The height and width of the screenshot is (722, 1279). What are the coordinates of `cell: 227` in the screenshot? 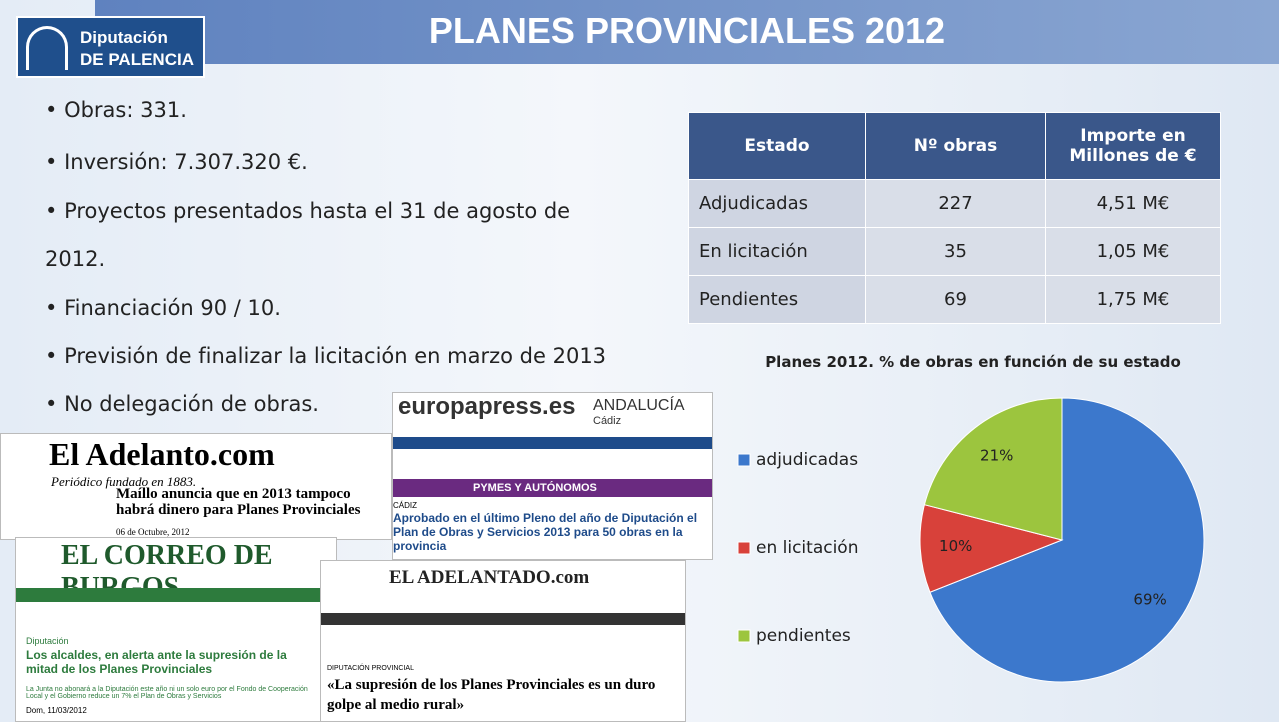 It's located at (955, 203).